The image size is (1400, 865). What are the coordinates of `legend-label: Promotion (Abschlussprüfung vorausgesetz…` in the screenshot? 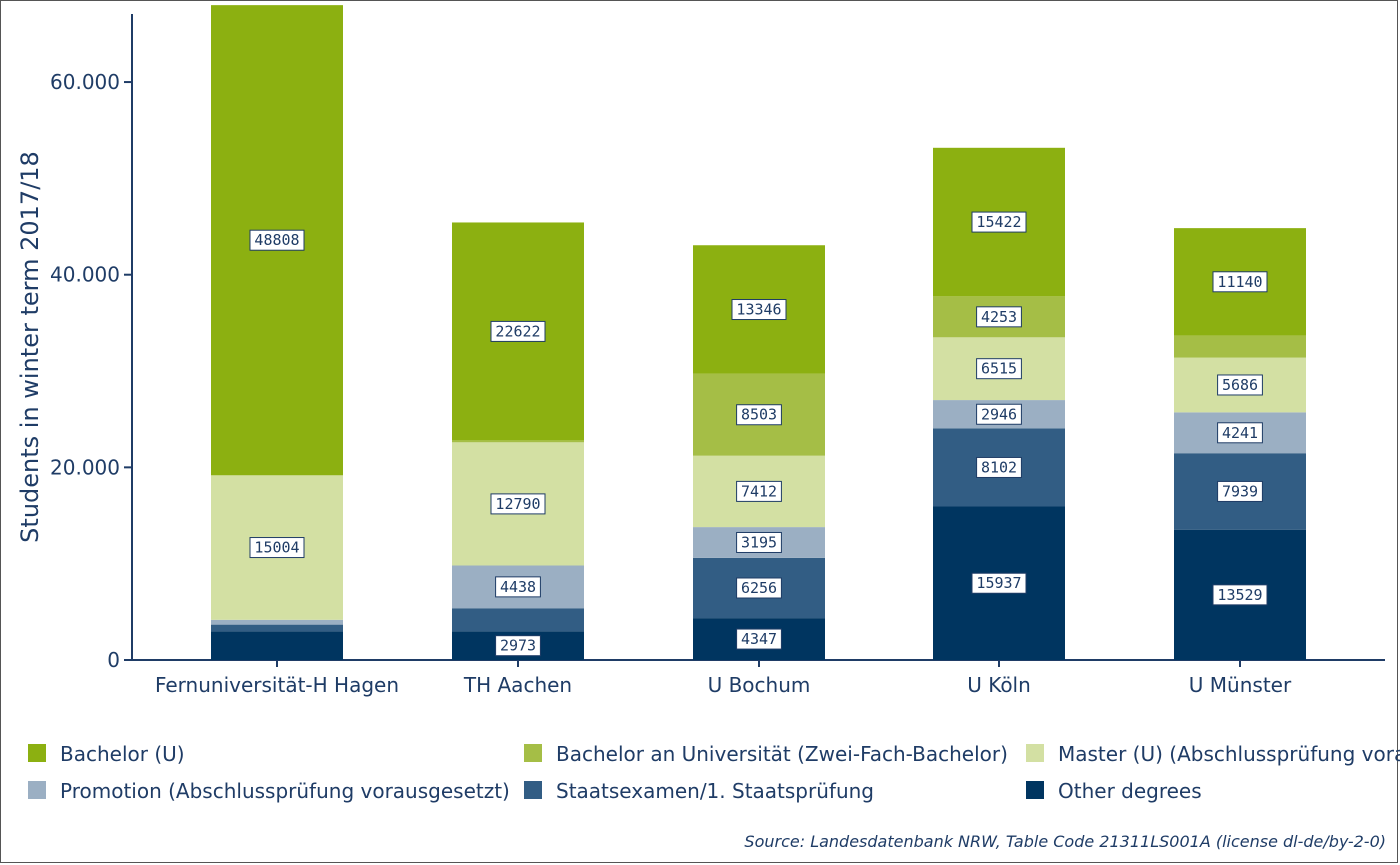 It's located at (285, 791).